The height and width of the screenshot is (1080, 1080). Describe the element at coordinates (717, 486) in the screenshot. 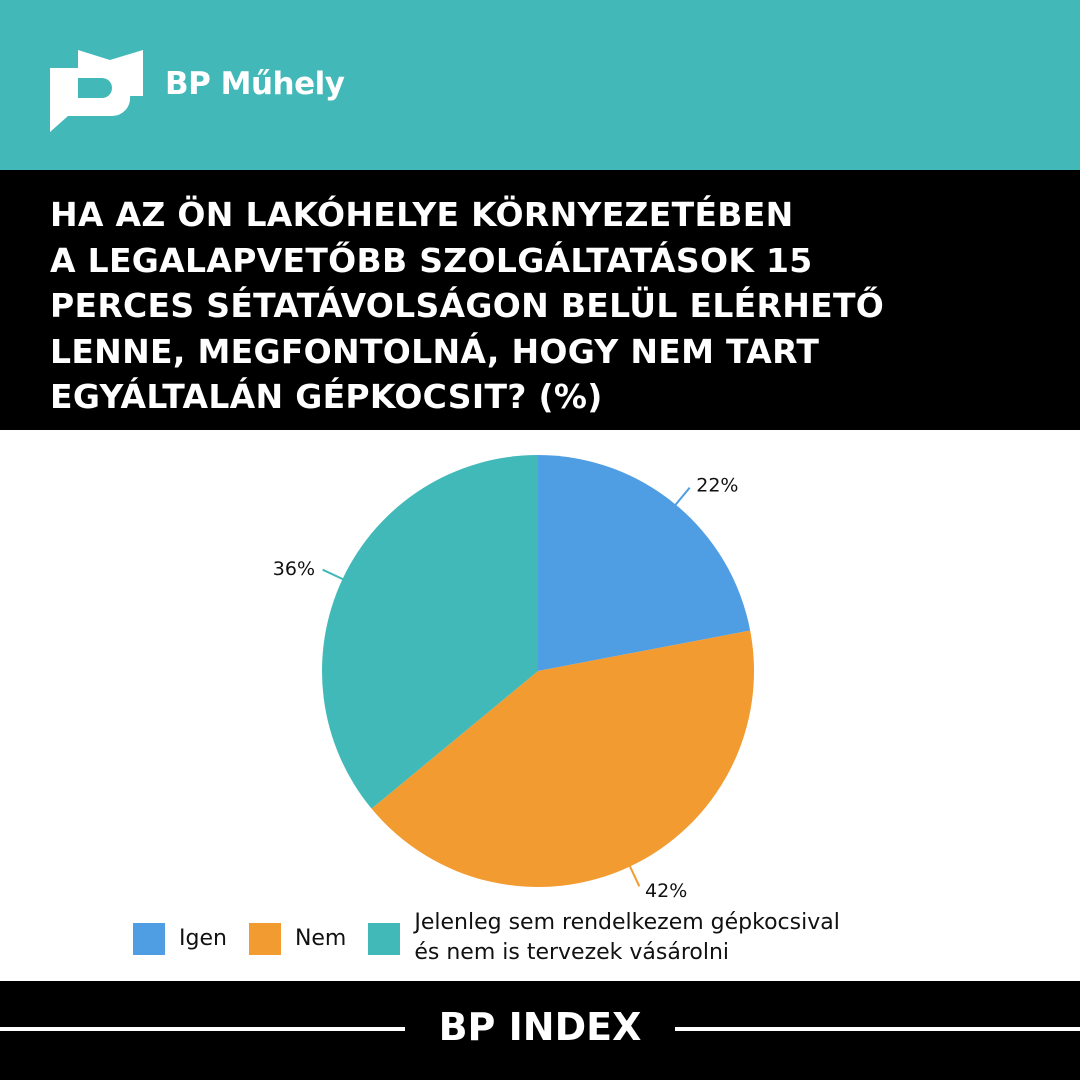

I see `data-label: 22%` at that location.